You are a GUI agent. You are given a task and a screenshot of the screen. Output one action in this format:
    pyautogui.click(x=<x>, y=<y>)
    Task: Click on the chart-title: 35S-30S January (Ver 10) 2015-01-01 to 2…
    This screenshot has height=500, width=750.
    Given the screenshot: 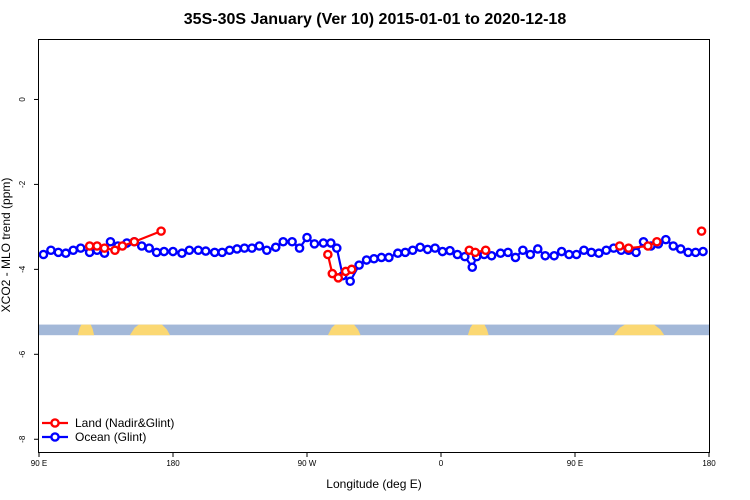 What is the action you would take?
    pyautogui.click(x=375, y=19)
    